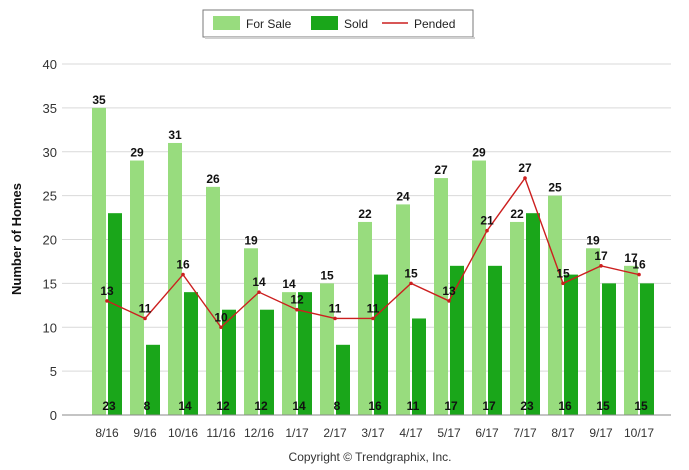  What do you see at coordinates (50, 327) in the screenshot?
I see `y-tick-label: 10` at bounding box center [50, 327].